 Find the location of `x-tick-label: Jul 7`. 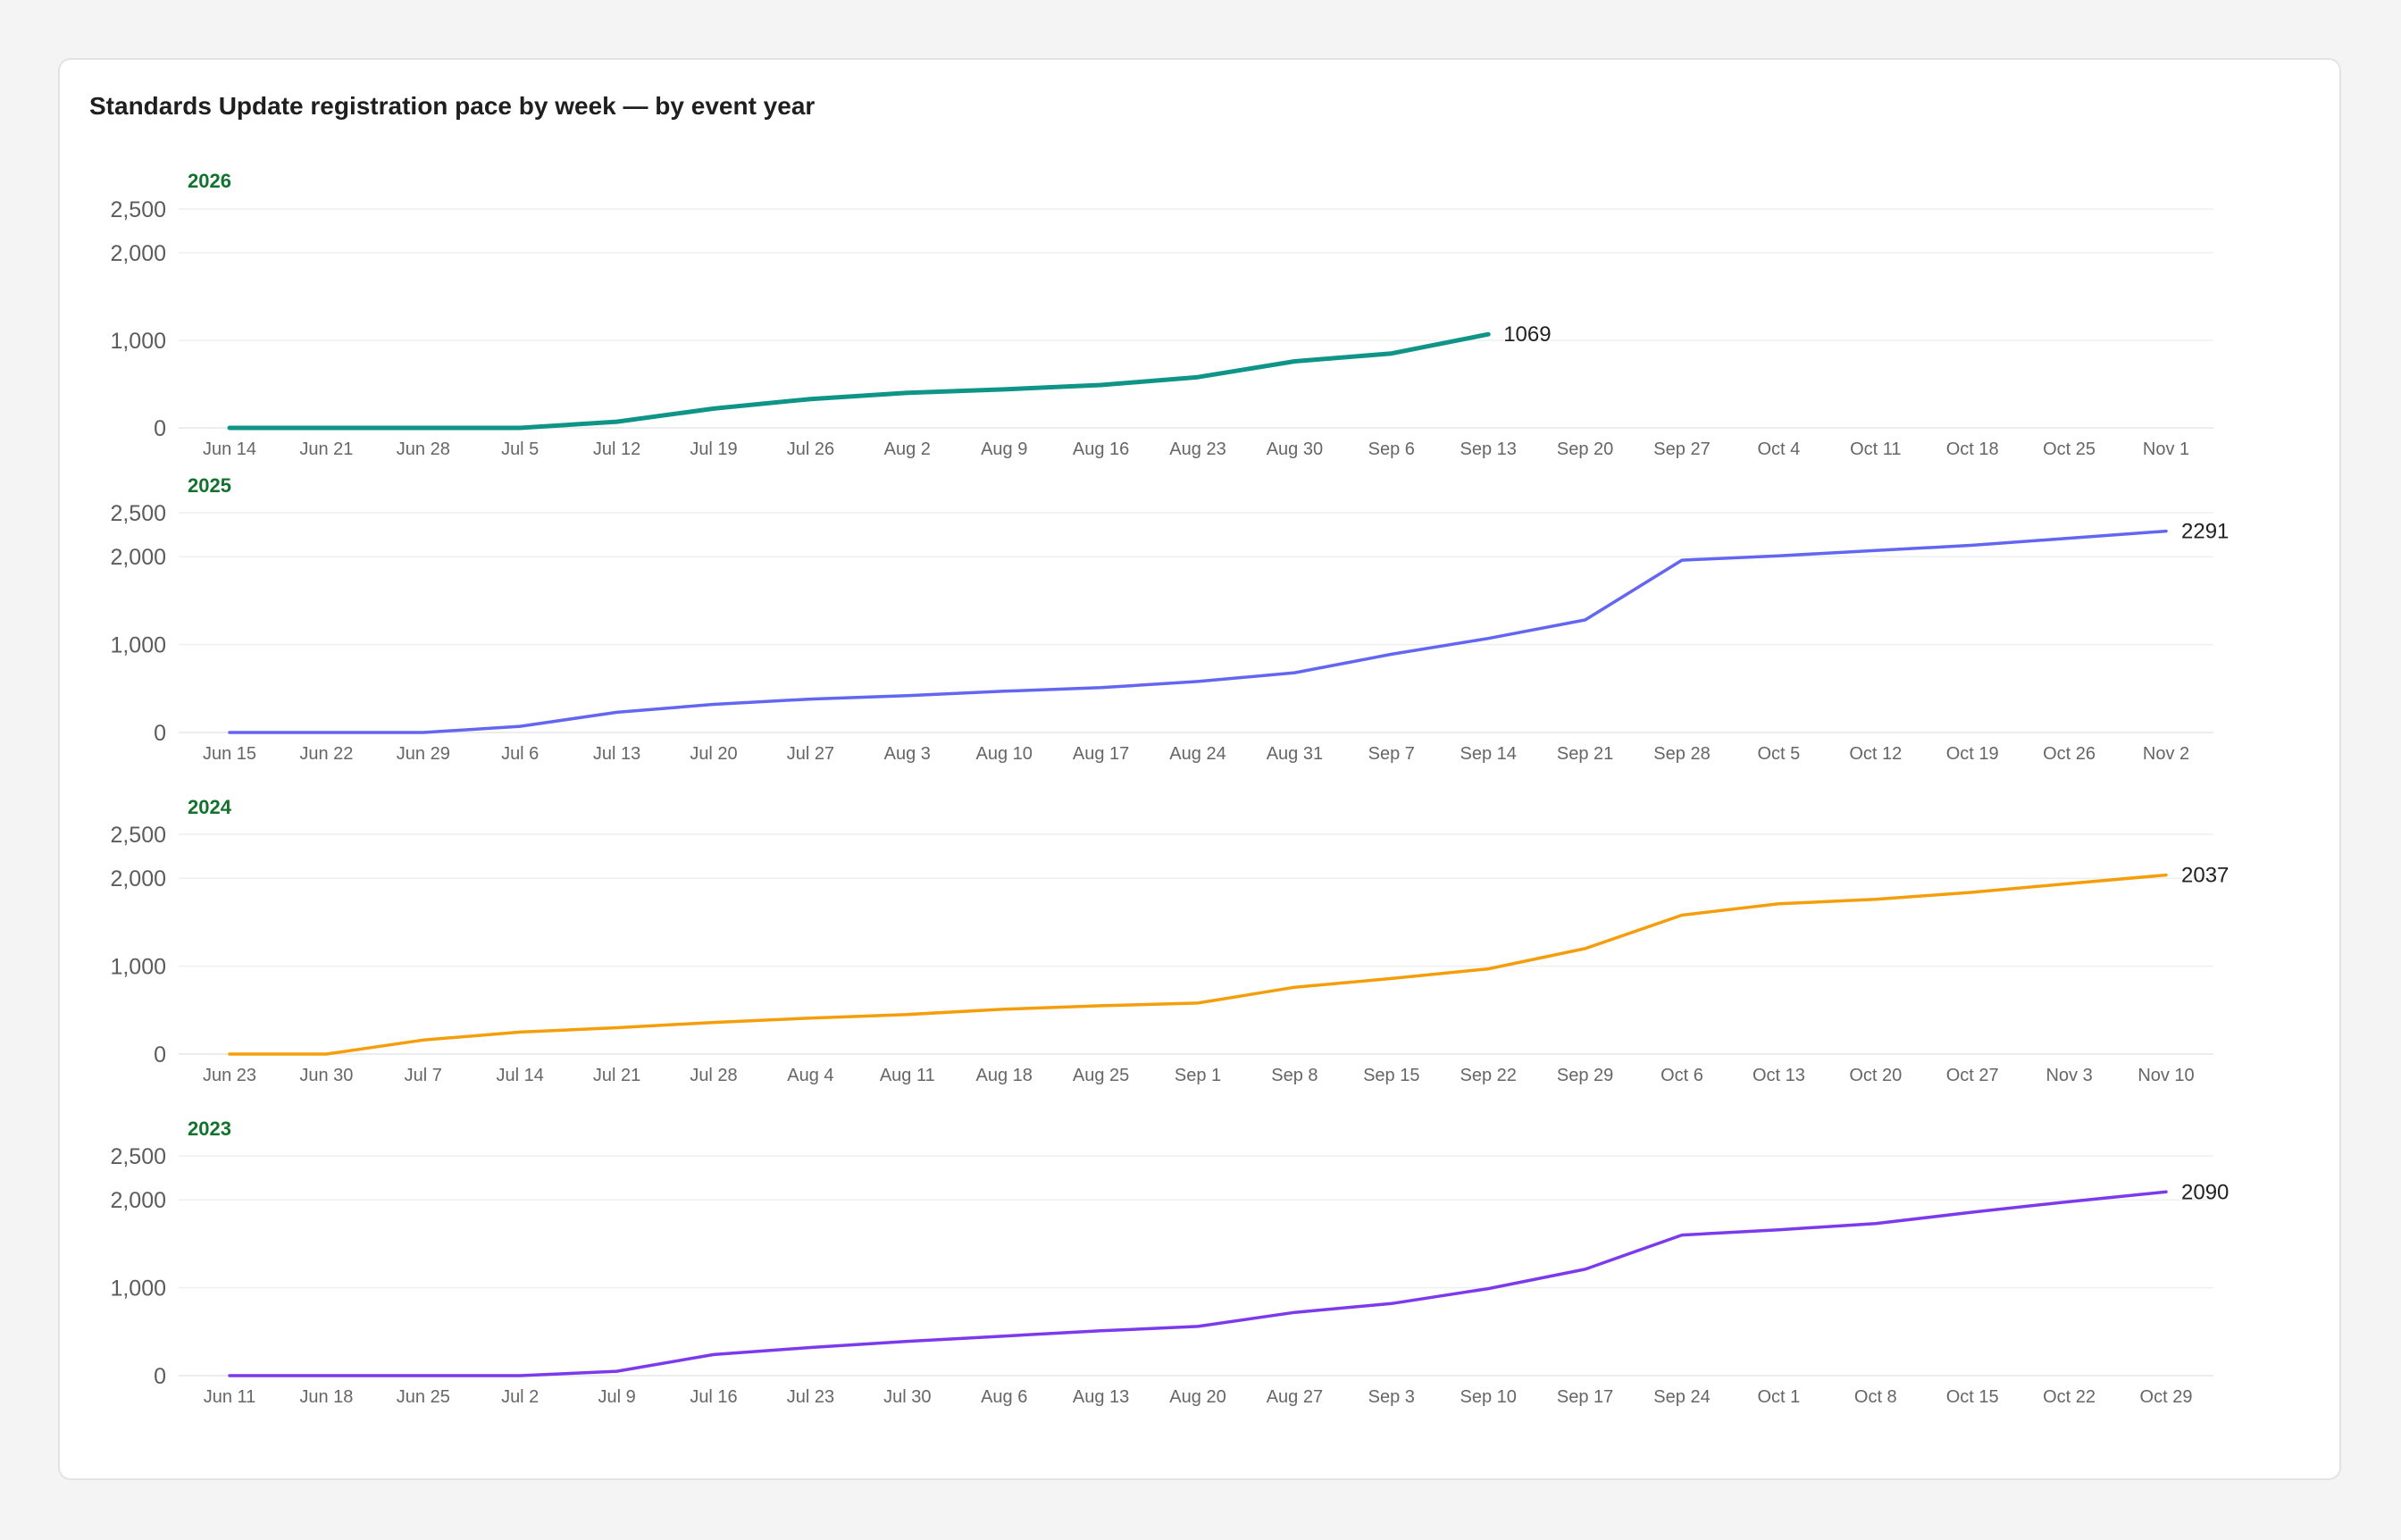

x-tick-label: Jul 7 is located at coordinates (423, 1075).